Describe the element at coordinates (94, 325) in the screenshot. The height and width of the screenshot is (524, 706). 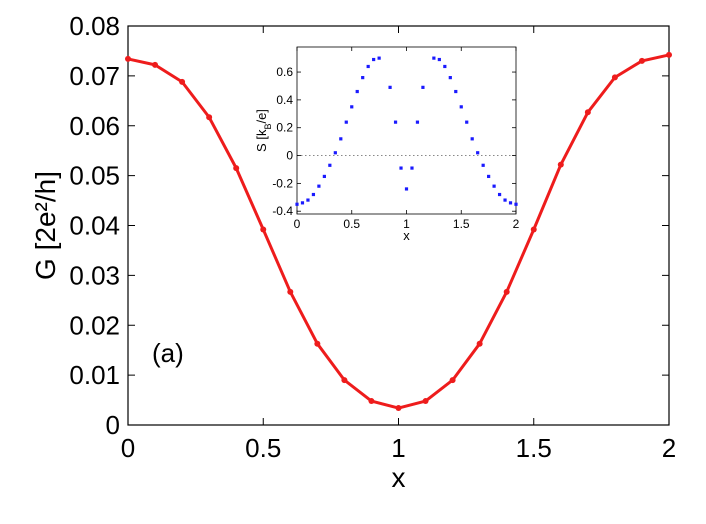
I see `main-y-tick-label: 0.02` at that location.